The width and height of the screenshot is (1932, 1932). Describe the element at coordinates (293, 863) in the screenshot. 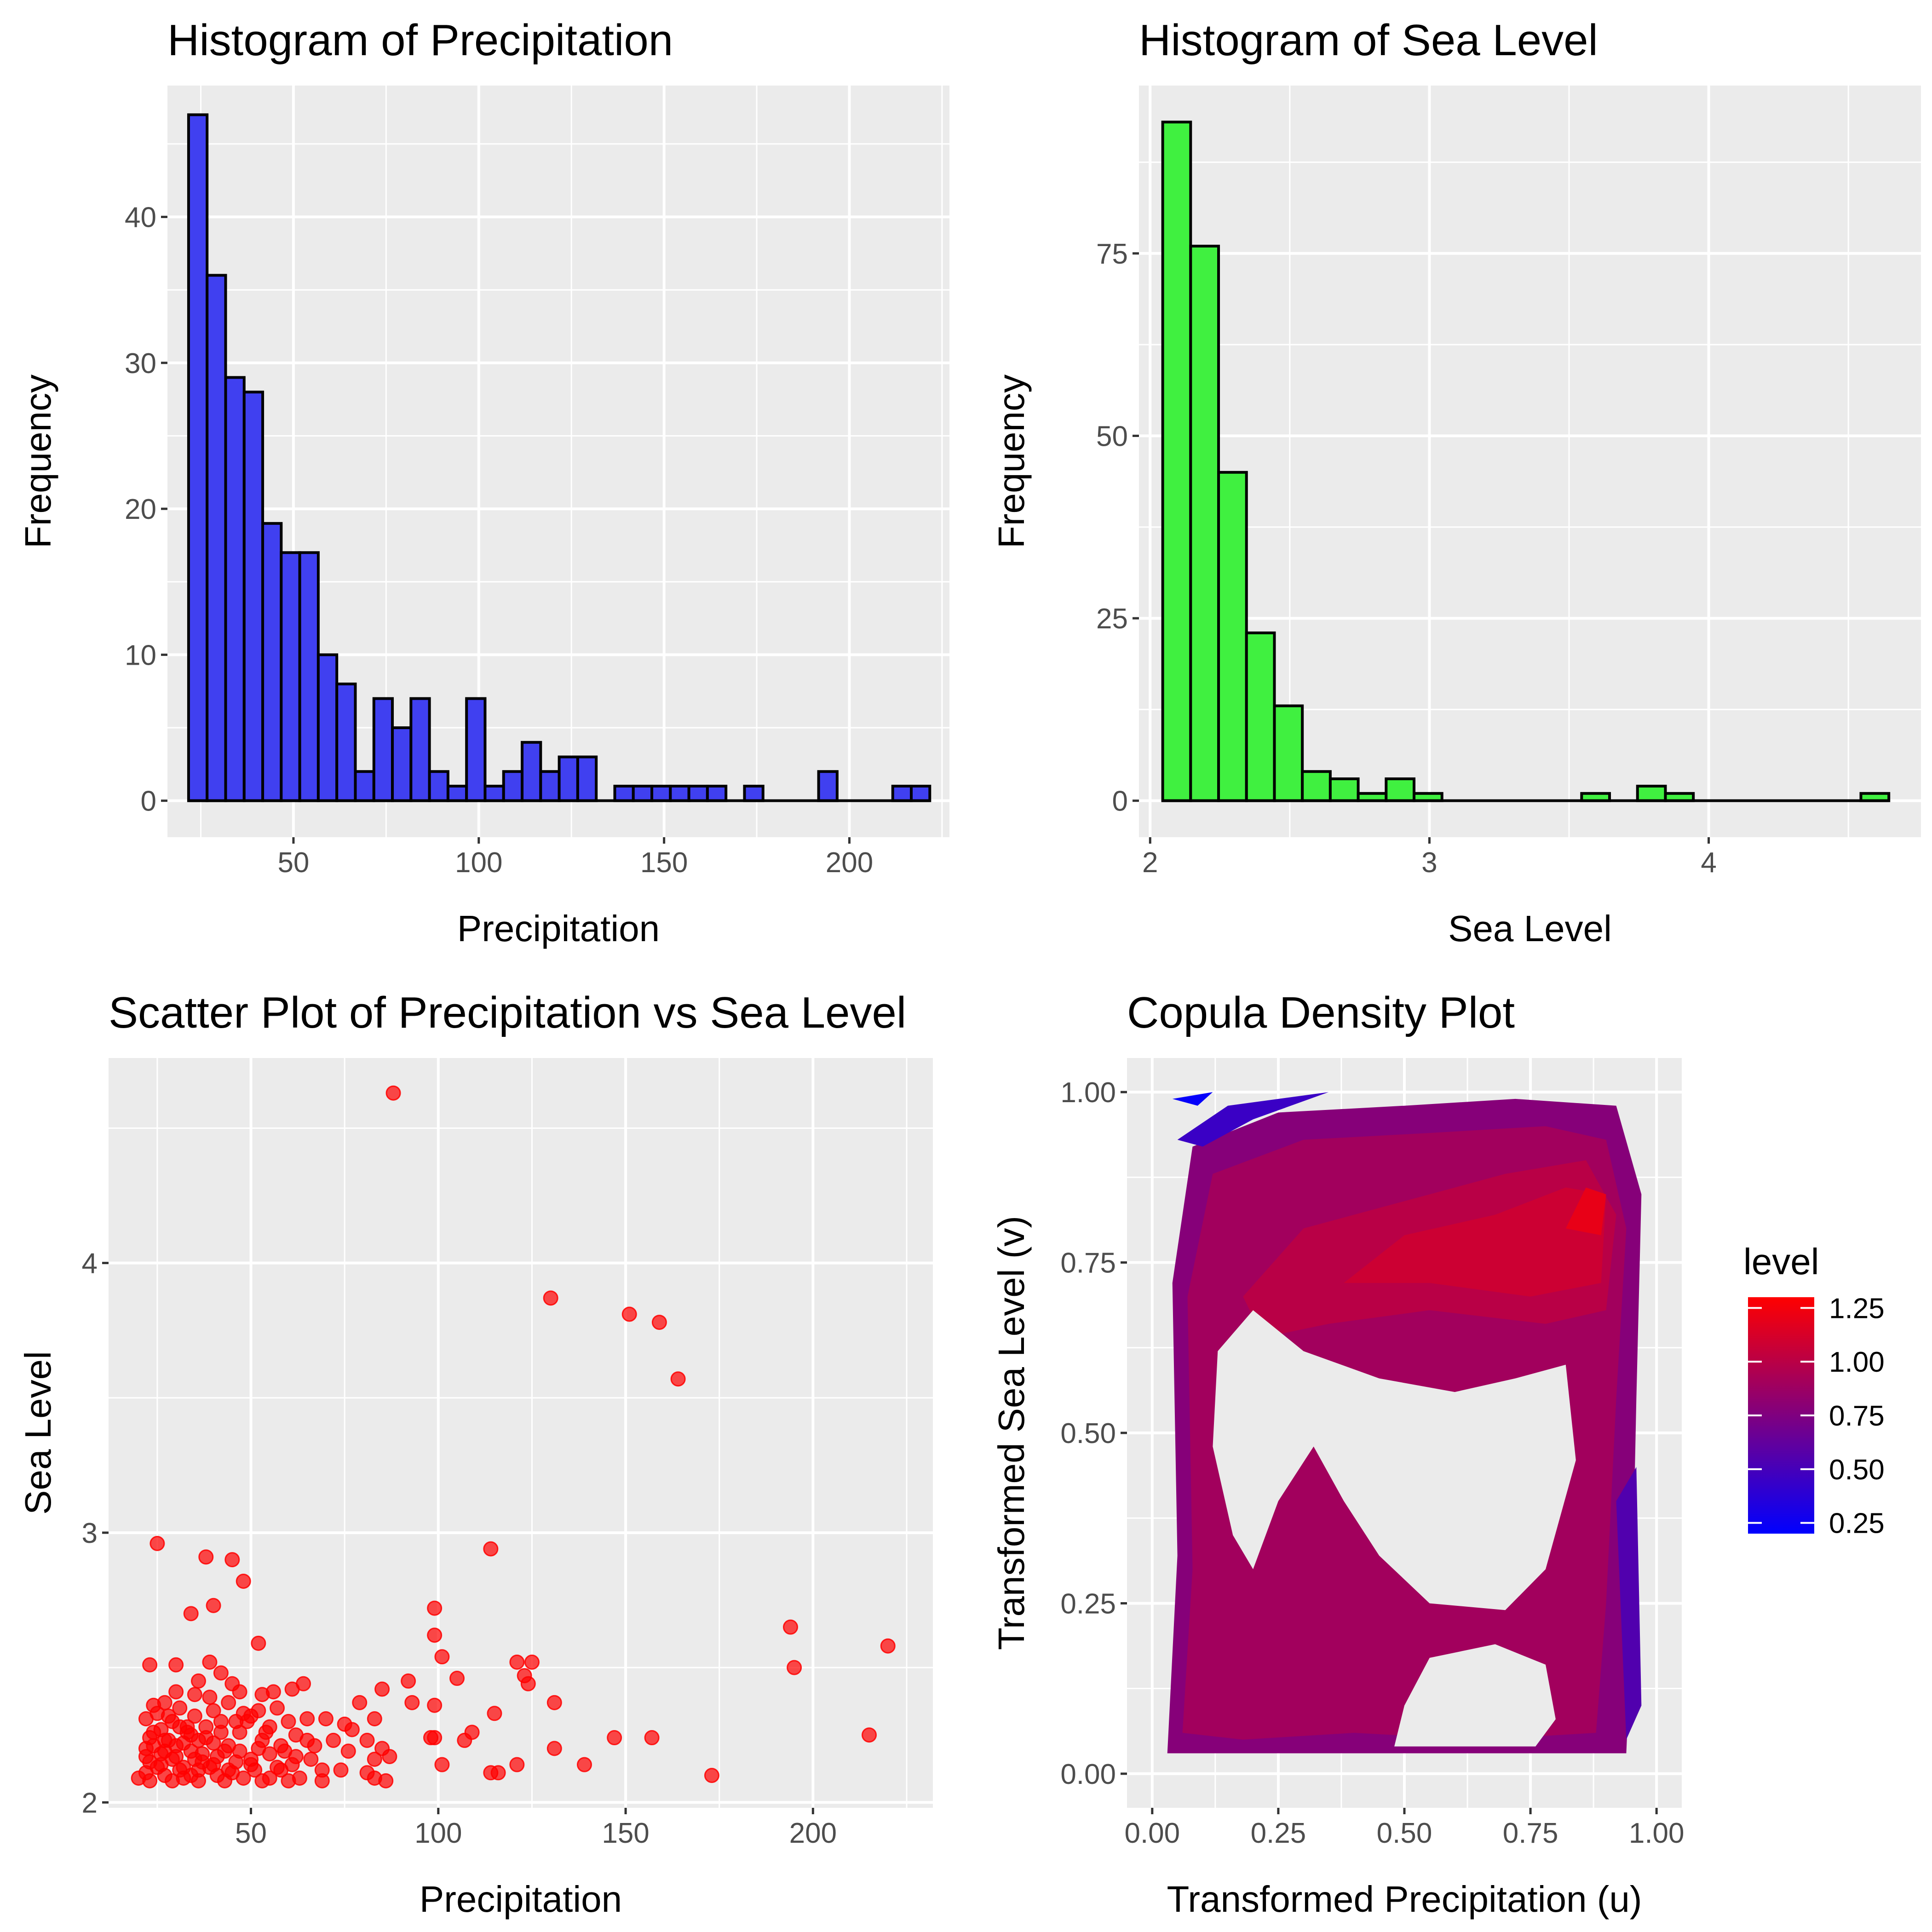

I see `x-tick-label: 50` at that location.